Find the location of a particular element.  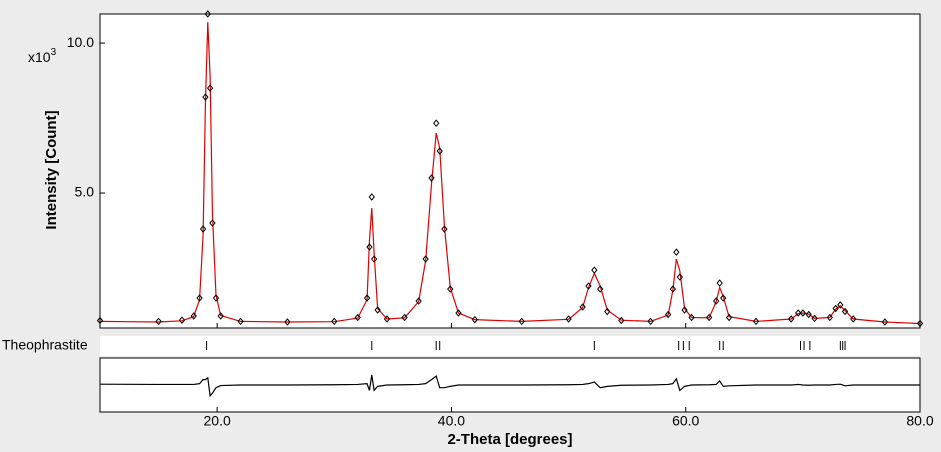

x-tick-label: 40.0 is located at coordinates (451, 421).